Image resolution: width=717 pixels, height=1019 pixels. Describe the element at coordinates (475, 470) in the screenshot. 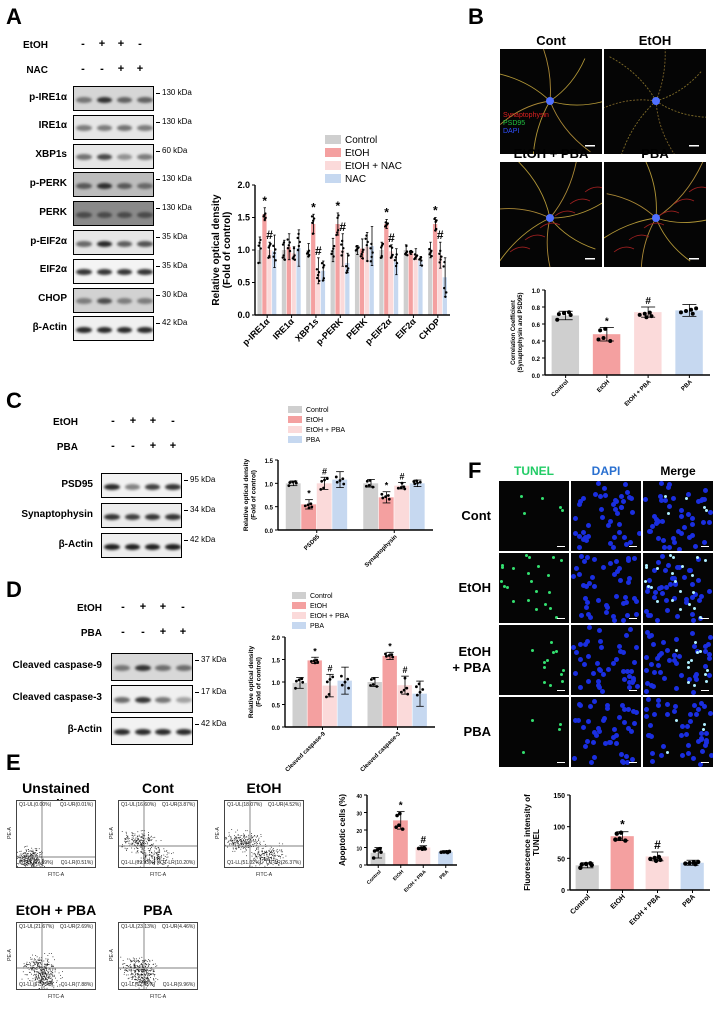

I see `panel-letter-f: F` at that location.